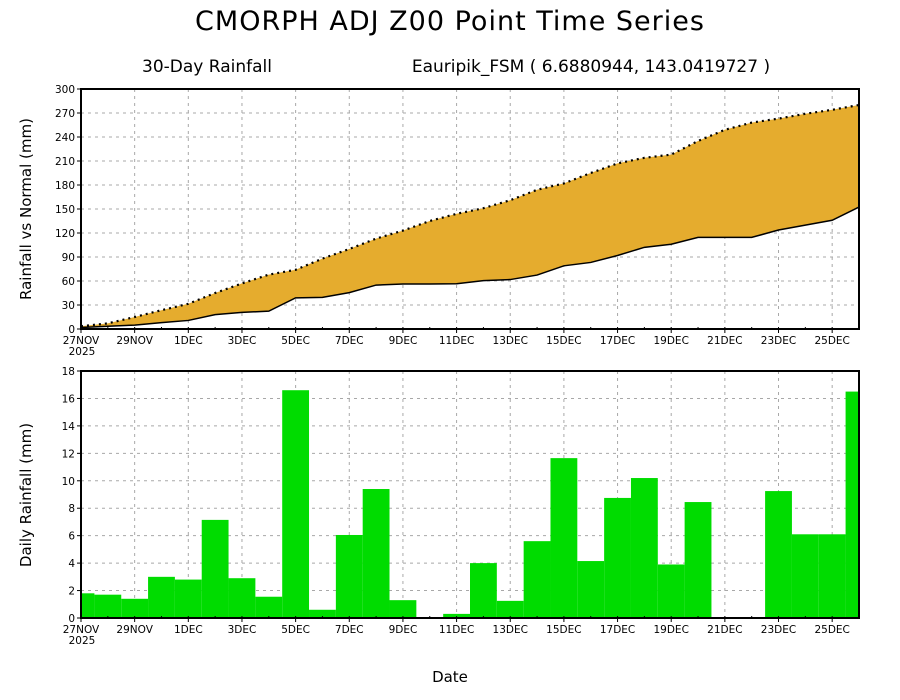 This screenshot has width=900, height=700. I want to click on daily-bar-19DEC, so click(671, 591).